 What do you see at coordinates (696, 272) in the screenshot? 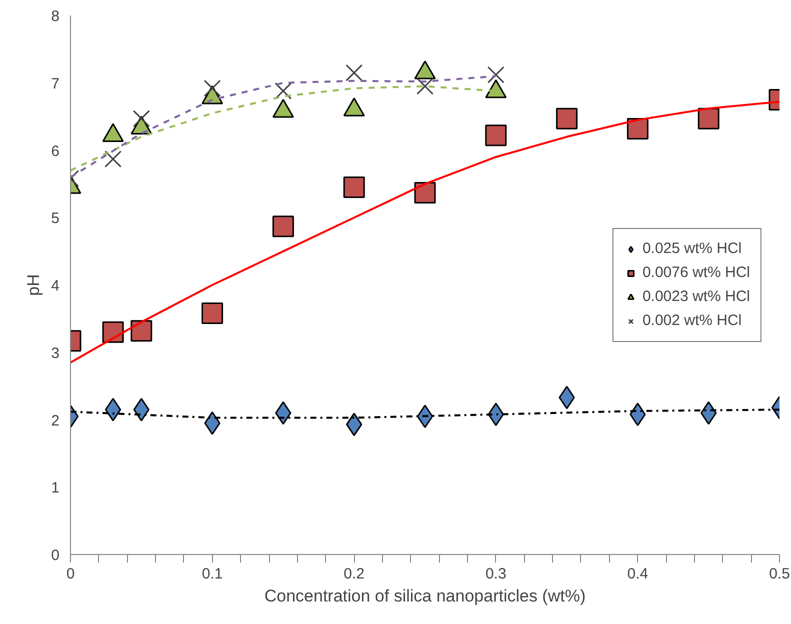
I see `legend-label: 0.0076 wt% HCl` at bounding box center [696, 272].